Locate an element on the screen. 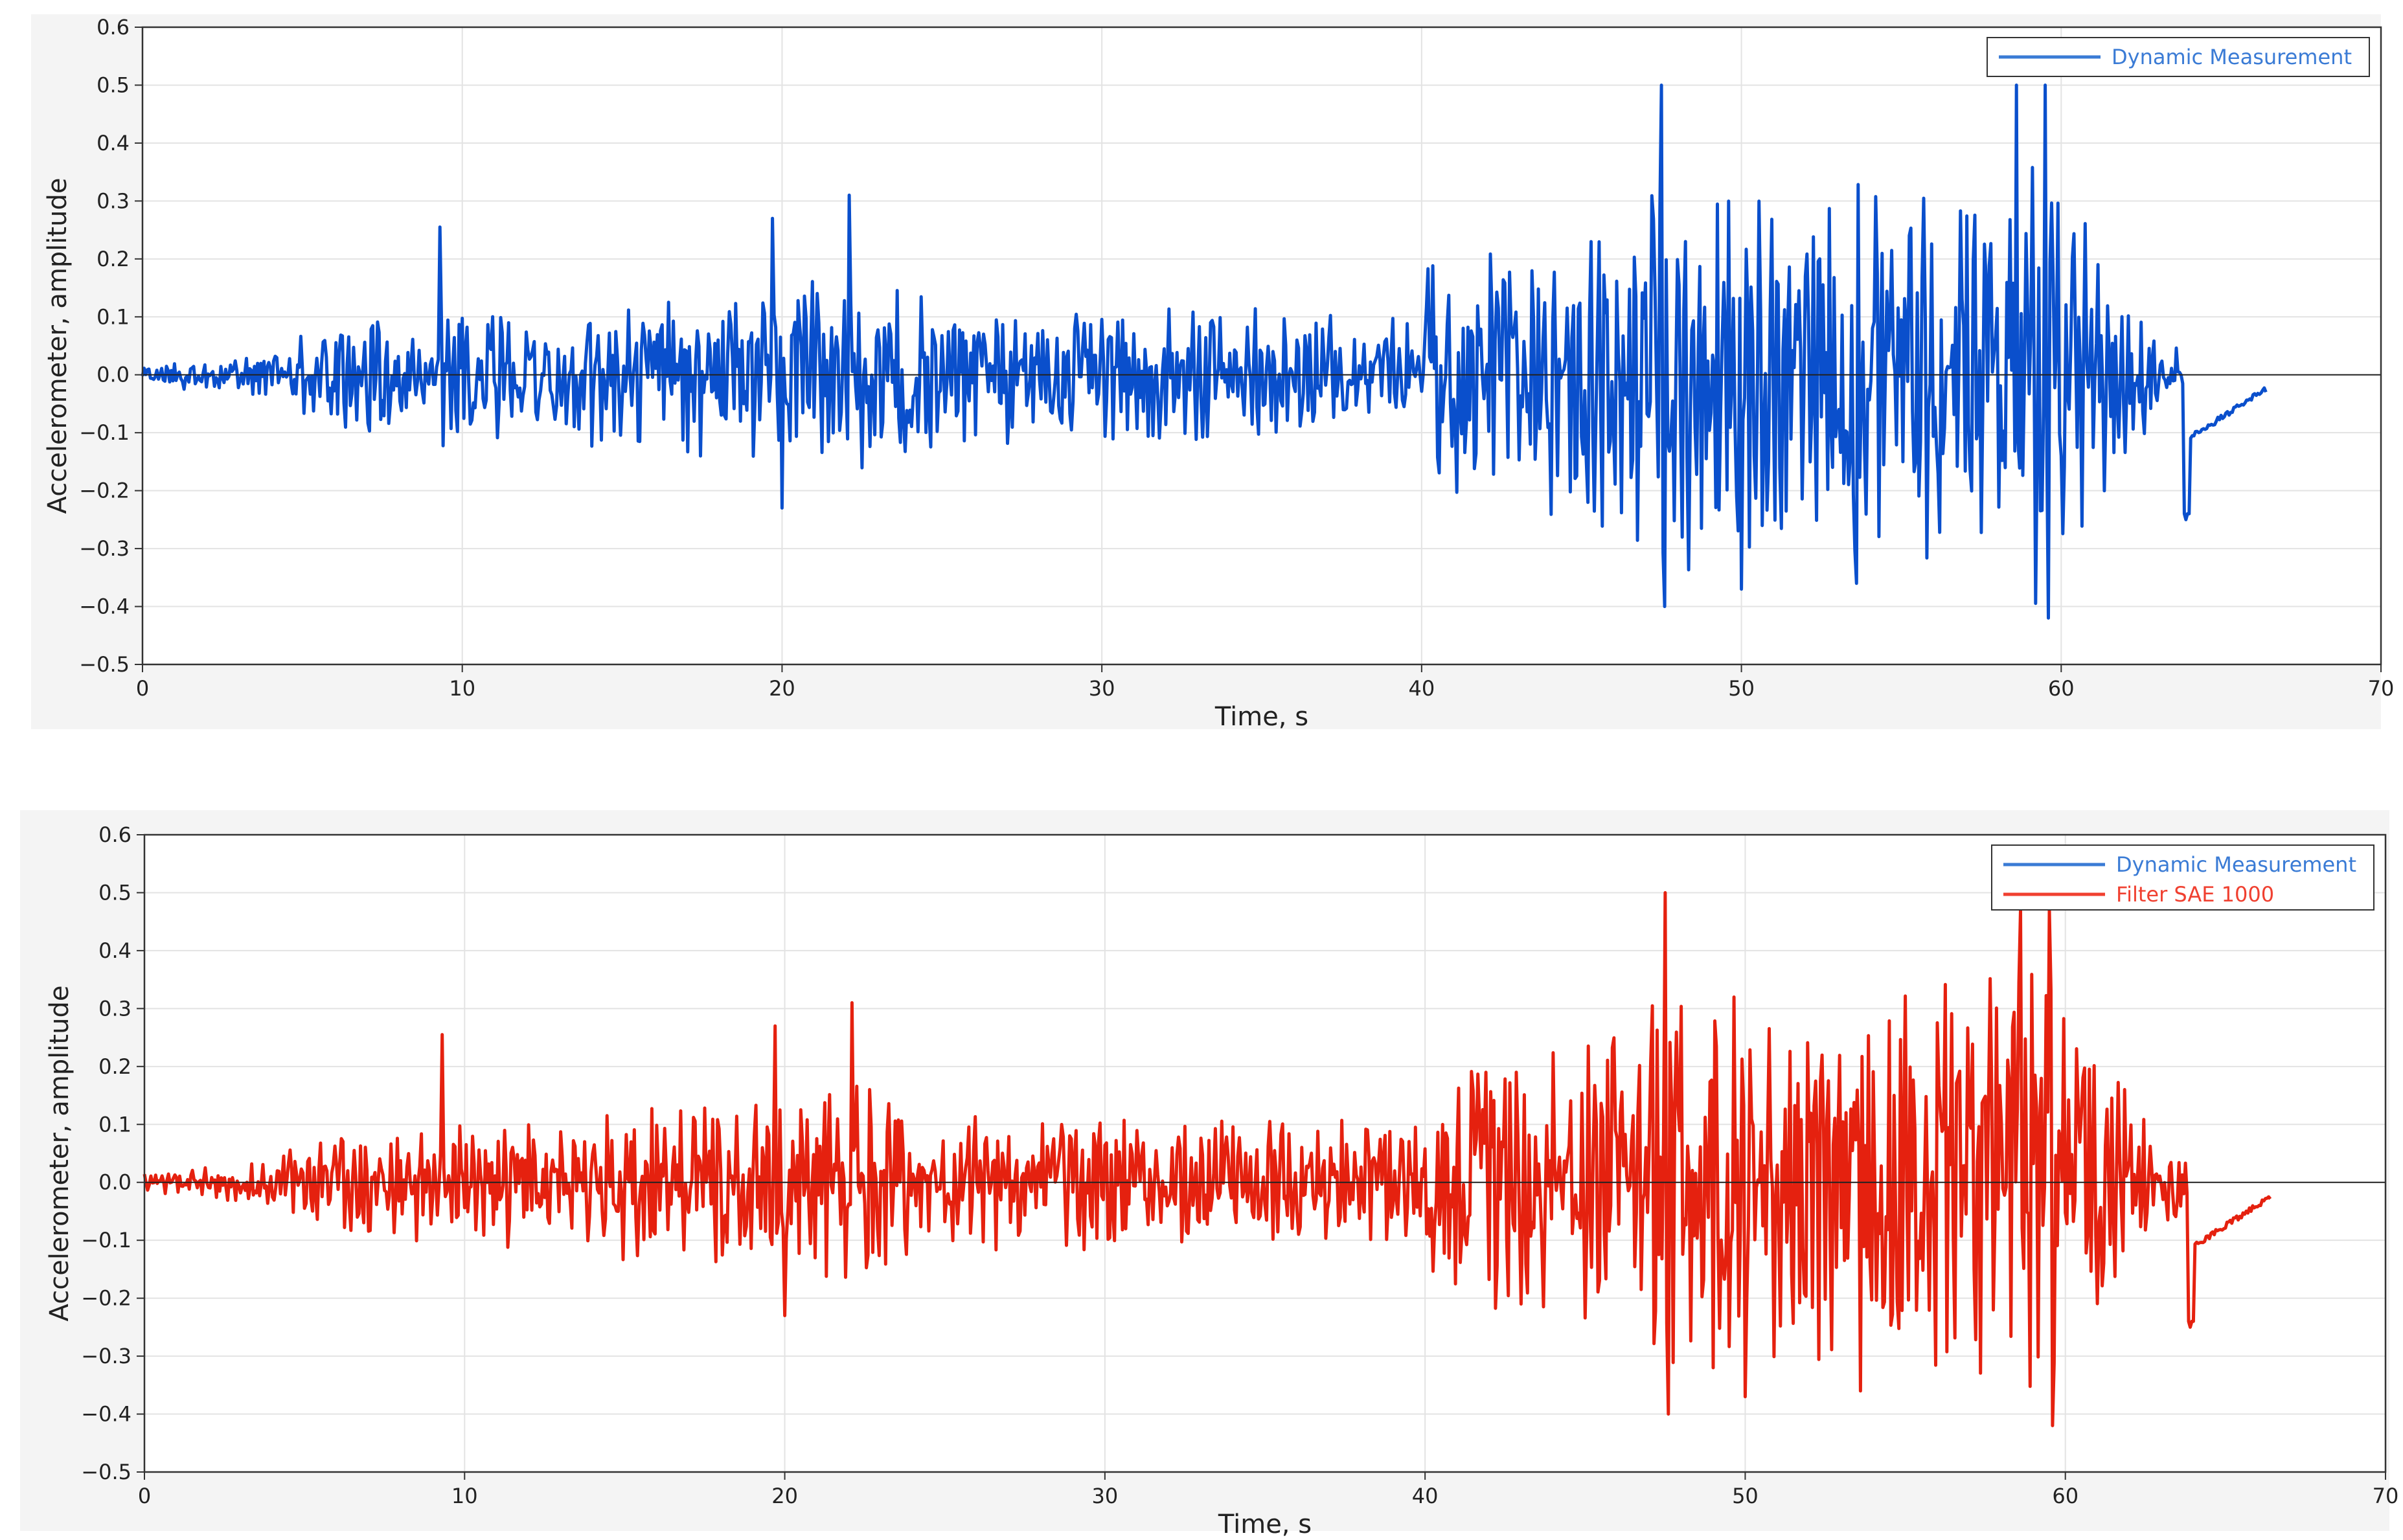  legend-label: Filter SAE 1000 is located at coordinates (2195, 894).